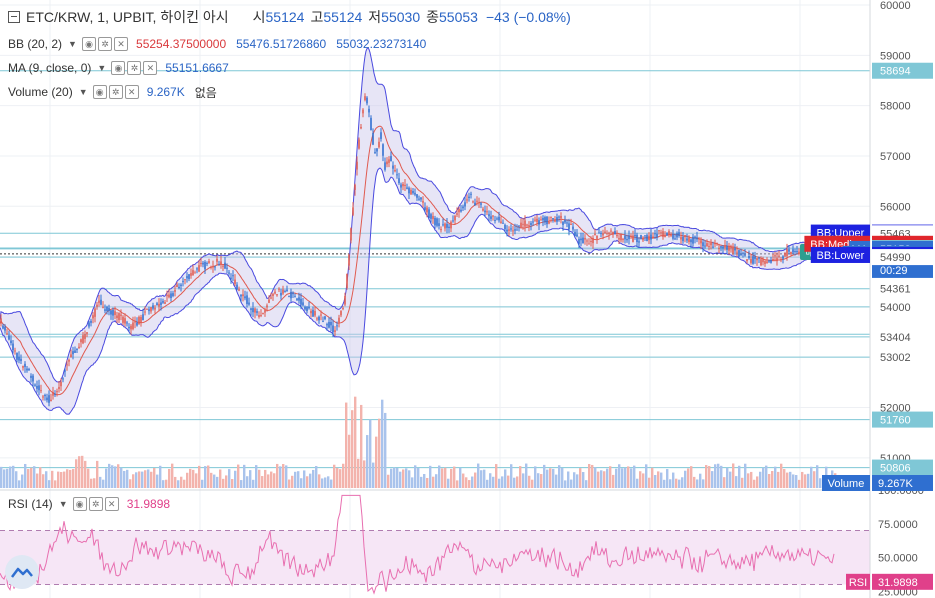 The width and height of the screenshot is (935, 598). I want to click on rsi-label: RSI (14), so click(30, 504).